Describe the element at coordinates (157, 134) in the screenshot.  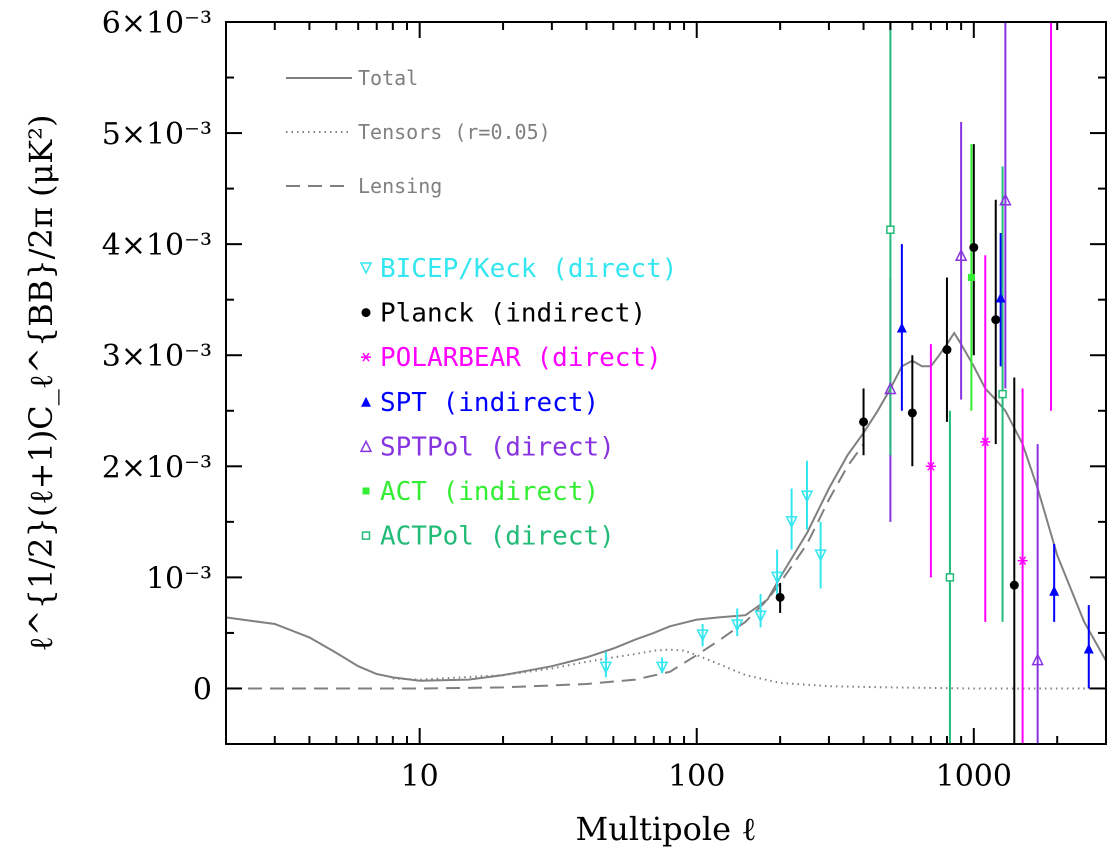
I see `y-tick-label: 5×10⁻³` at that location.